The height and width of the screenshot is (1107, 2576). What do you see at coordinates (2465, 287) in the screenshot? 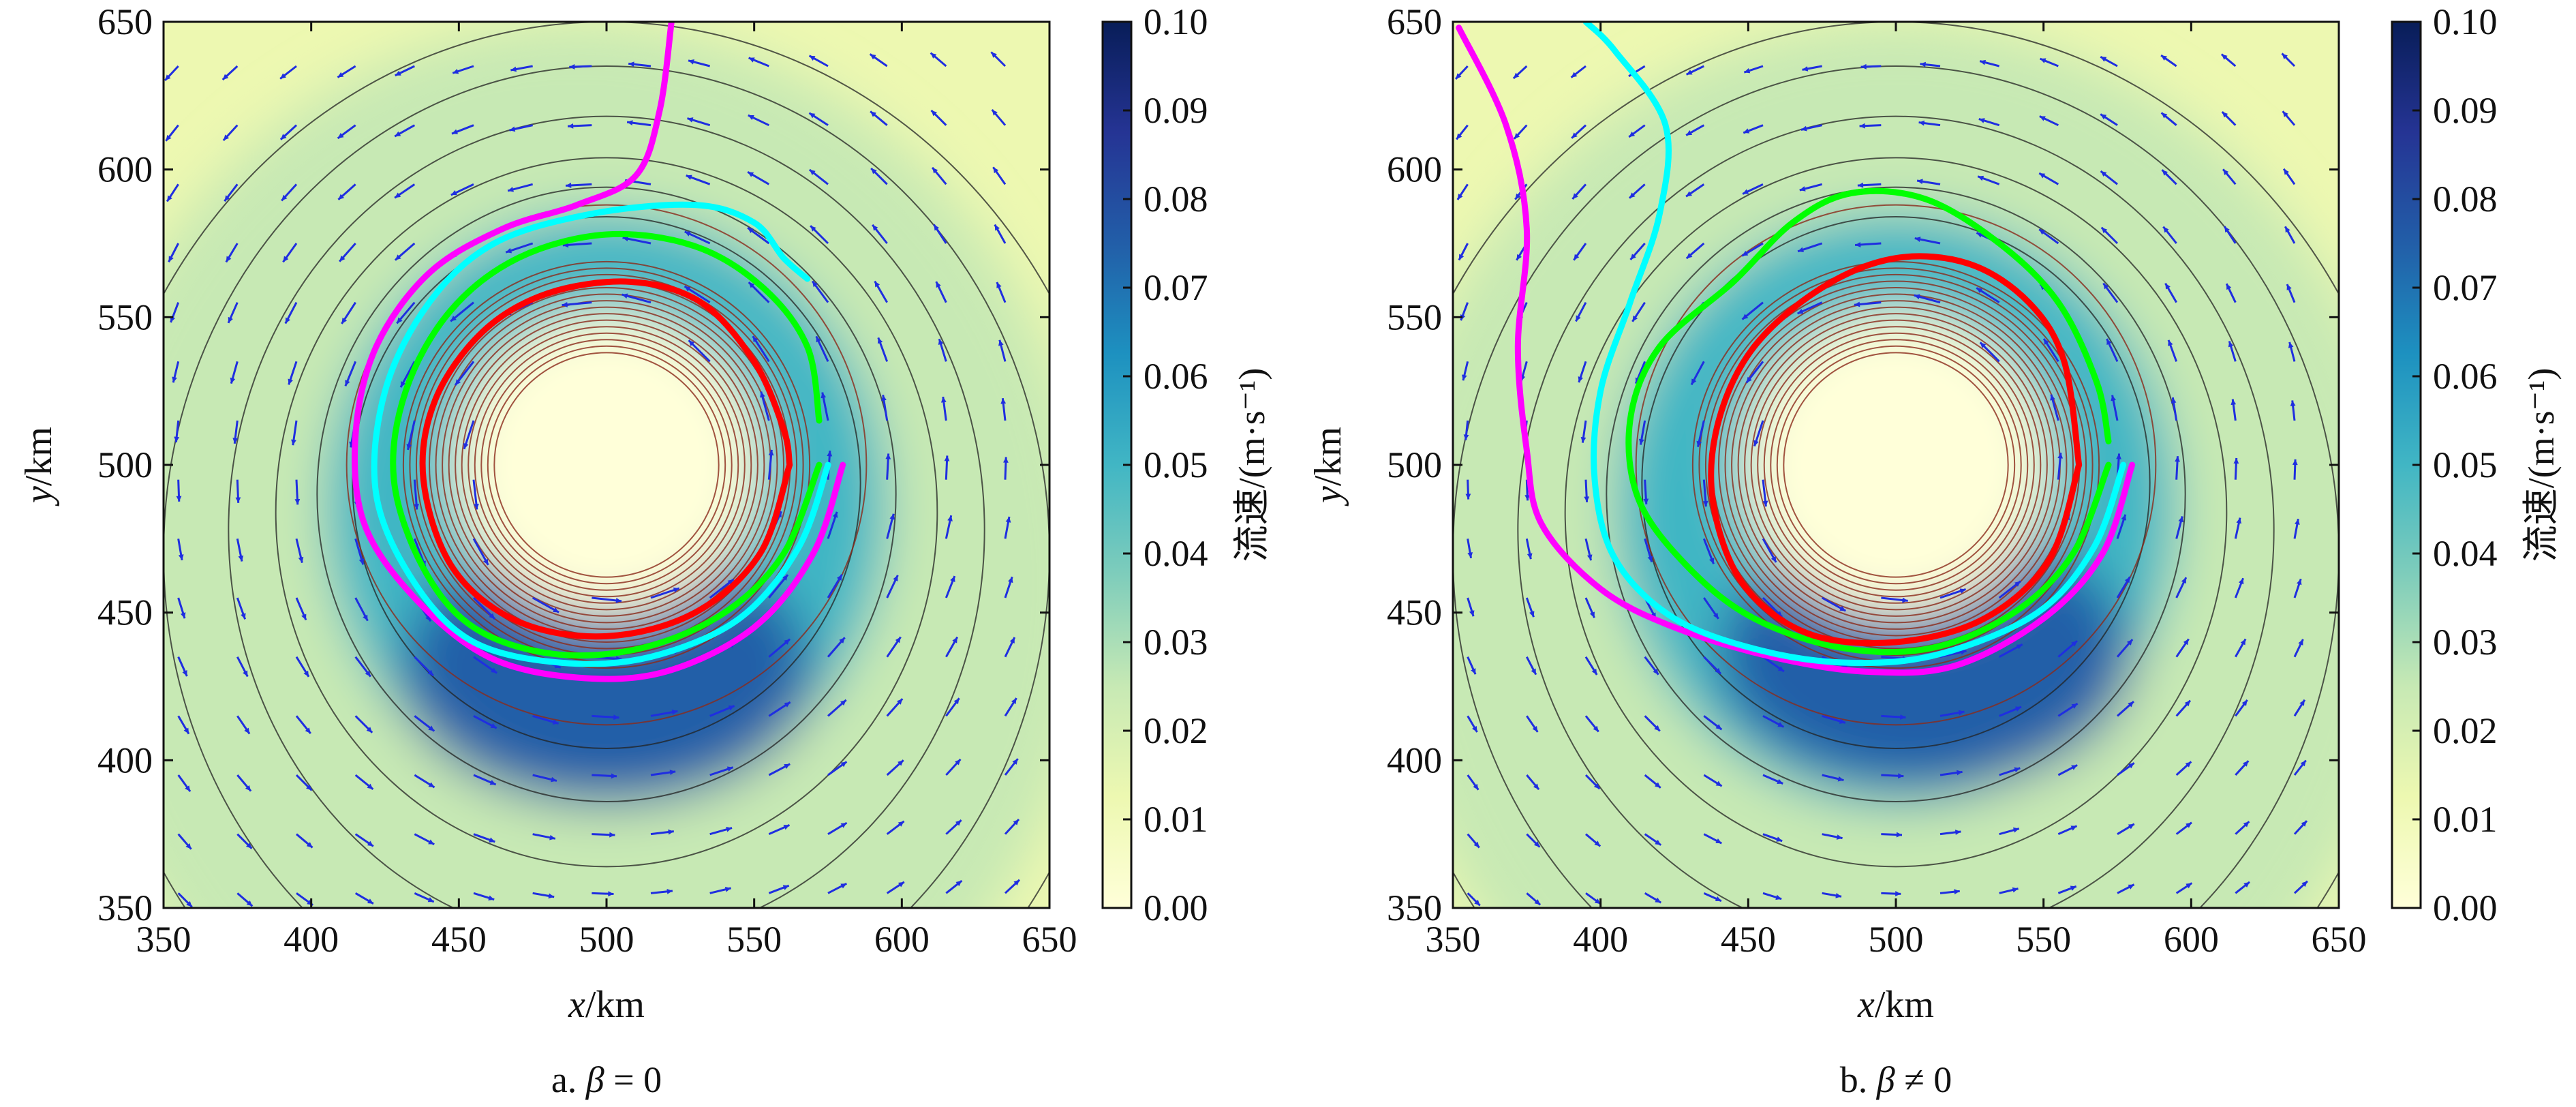
I see `colorbar-tick-label: 0.07` at bounding box center [2465, 287].